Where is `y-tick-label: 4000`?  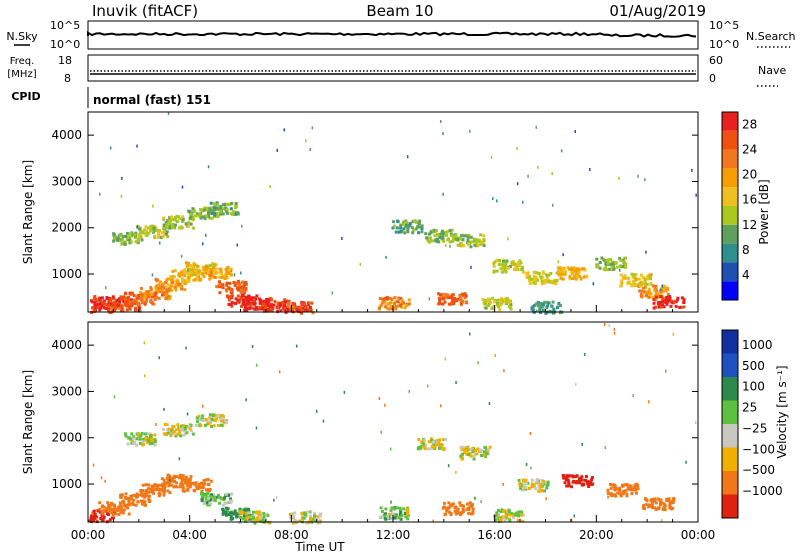 y-tick-label: 4000 is located at coordinates (66, 345).